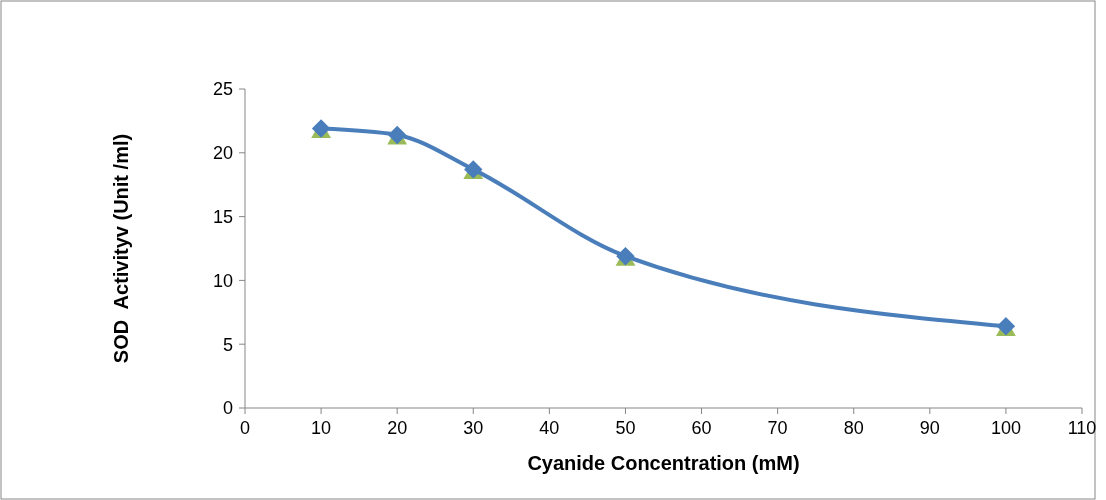 The image size is (1106, 500). What do you see at coordinates (1005, 428) in the screenshot?
I see `x-tick-label: 100` at bounding box center [1005, 428].